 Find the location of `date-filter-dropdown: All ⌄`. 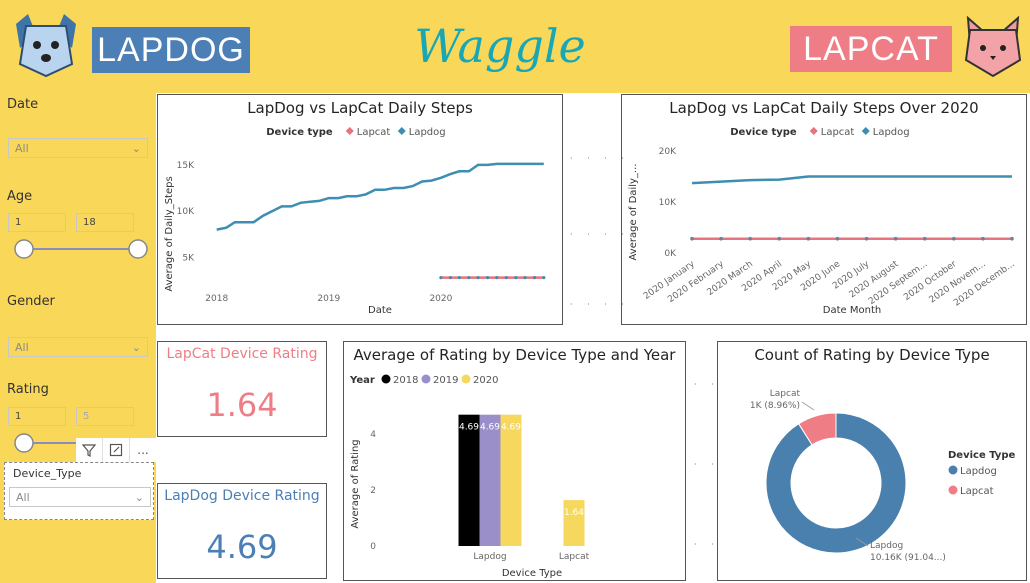

date-filter-dropdown: All ⌄ is located at coordinates (78, 148).